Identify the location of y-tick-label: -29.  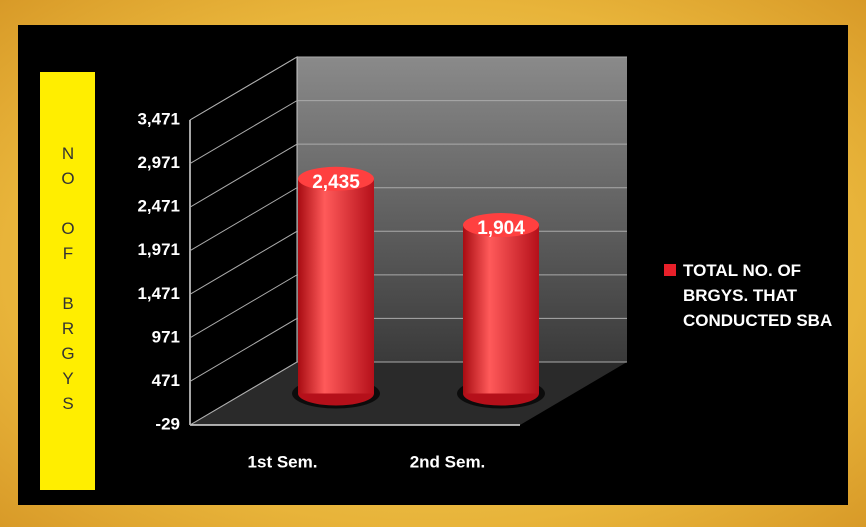
(167, 423).